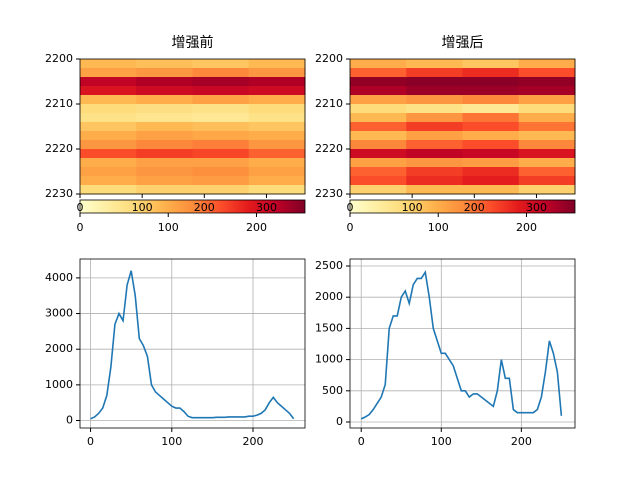 The width and height of the screenshot is (640, 480). I want to click on x-tick-label: 300, so click(266, 207).